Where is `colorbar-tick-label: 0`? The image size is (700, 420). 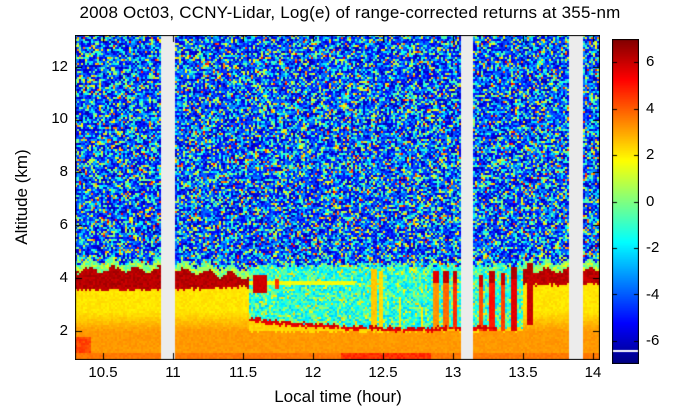 colorbar-tick-label: 0 is located at coordinates (650, 201).